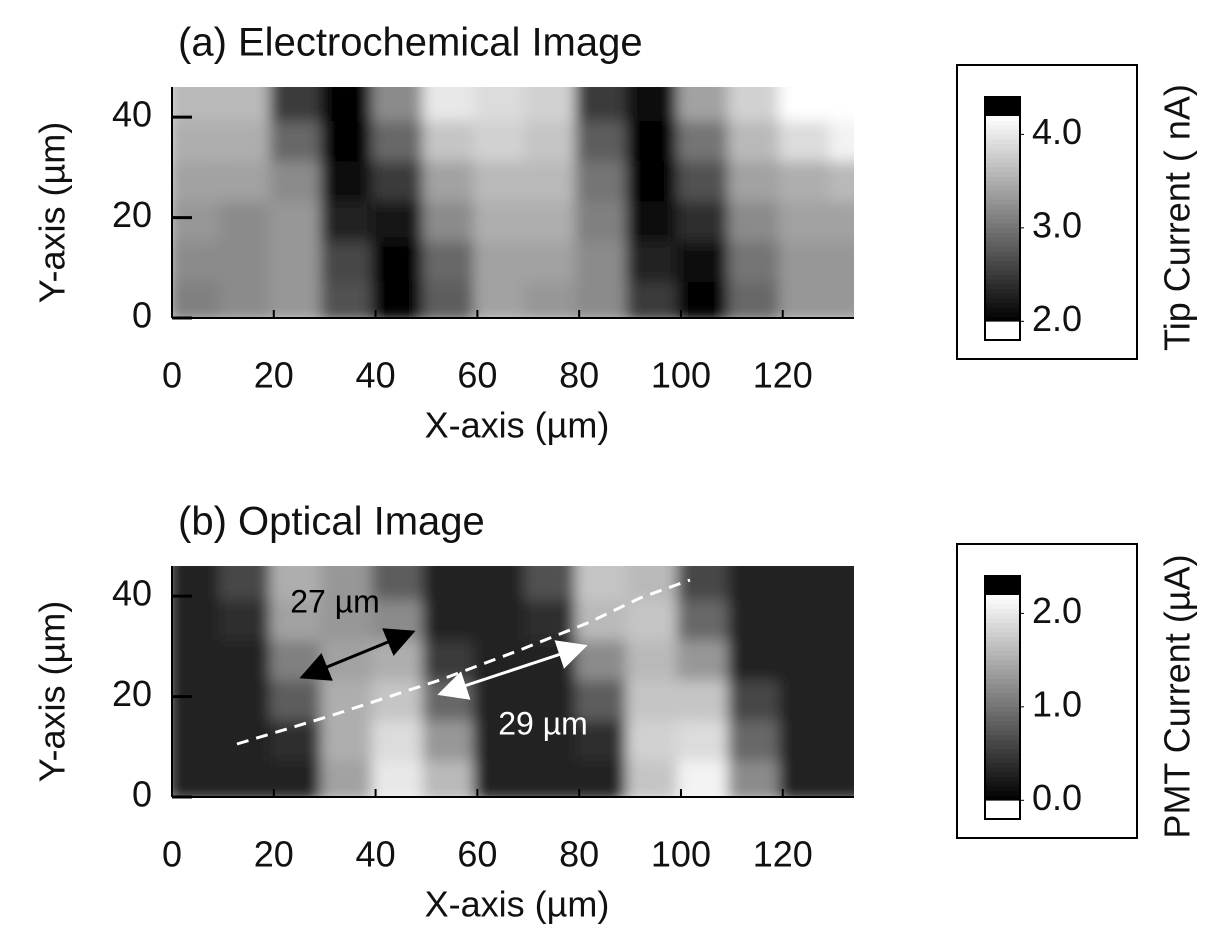 Image resolution: width=1205 pixels, height=927 pixels. Describe the element at coordinates (1002, 697) in the screenshot. I see `colorbar-border` at that location.